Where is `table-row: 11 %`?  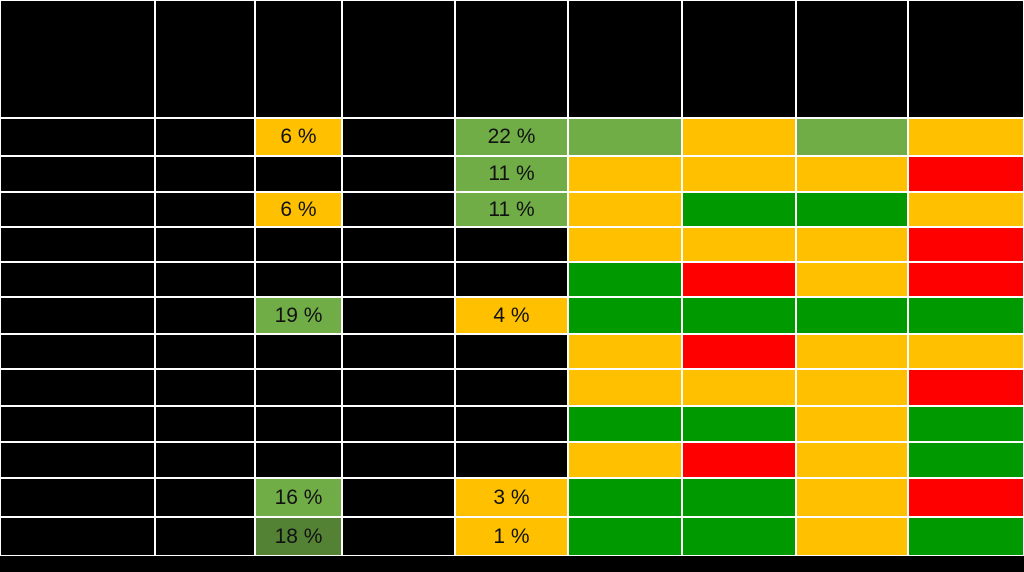
table-row: 11 % is located at coordinates (512, 174).